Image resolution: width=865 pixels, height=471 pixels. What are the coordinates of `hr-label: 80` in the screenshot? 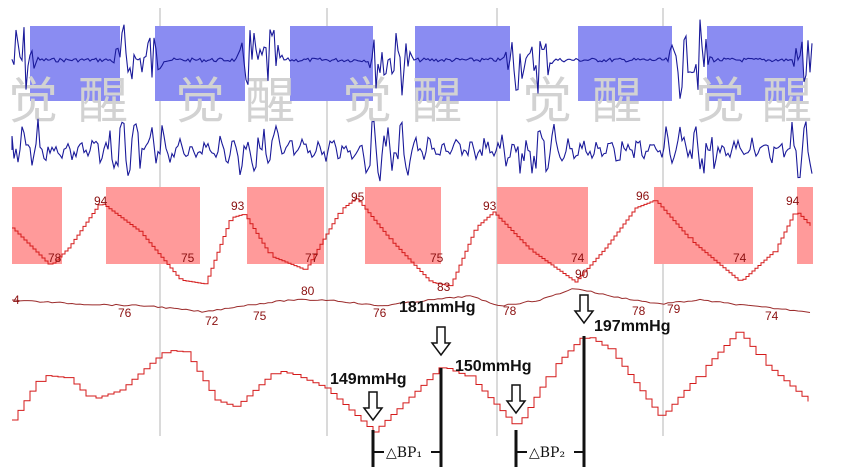 It's located at (308, 291).